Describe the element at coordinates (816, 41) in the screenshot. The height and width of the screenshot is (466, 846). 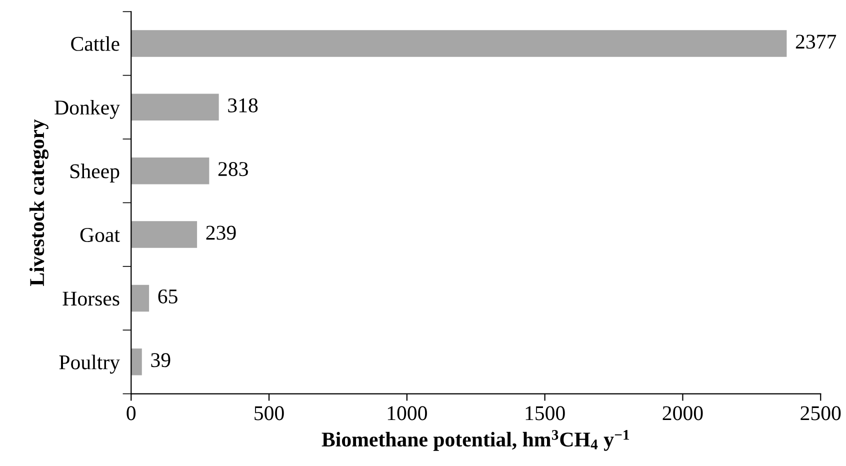
I see `data-label: 2377` at that location.